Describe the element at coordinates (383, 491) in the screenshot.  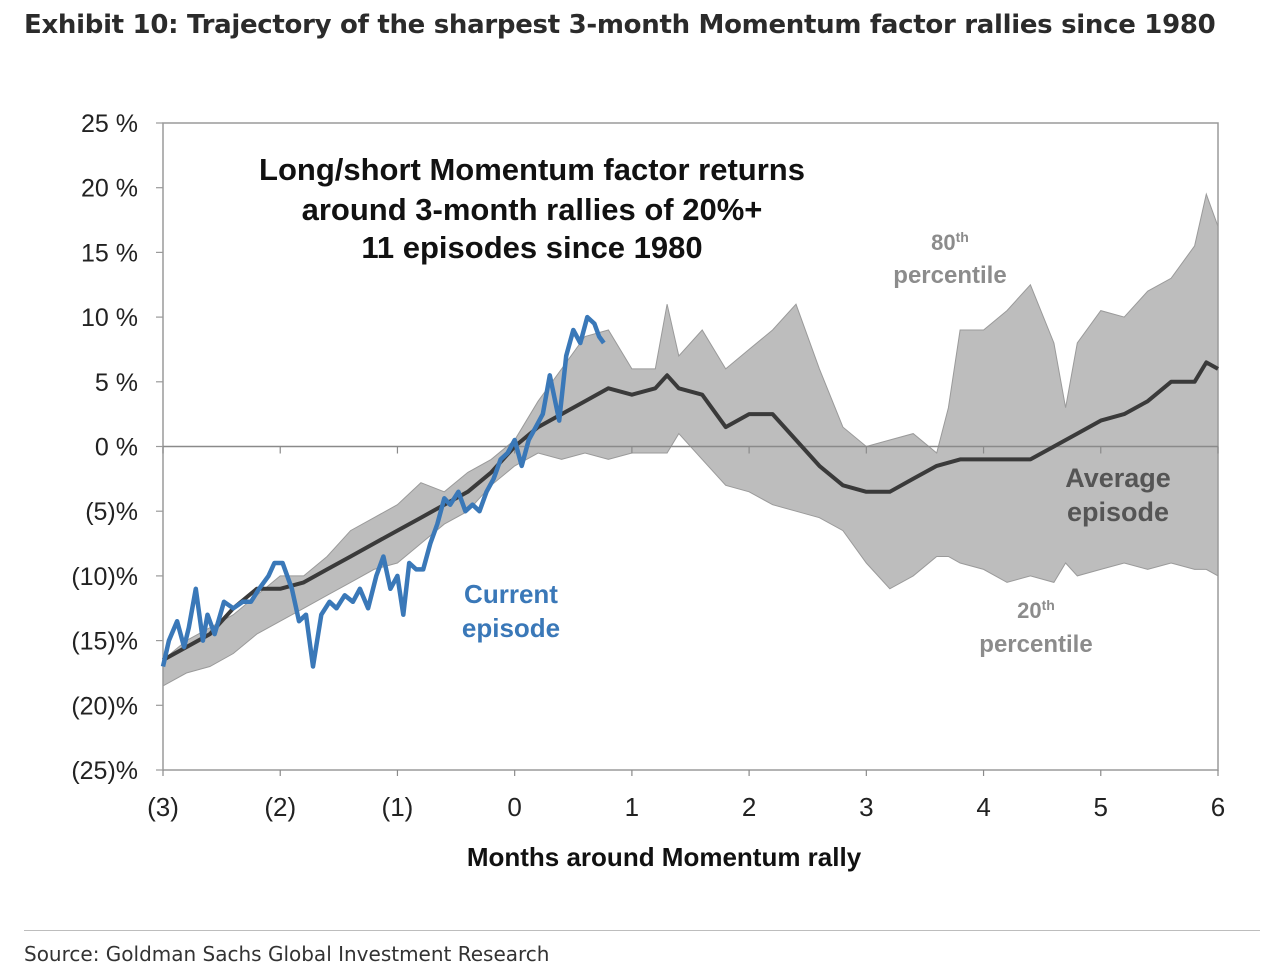
I see `current-episode-line` at that location.